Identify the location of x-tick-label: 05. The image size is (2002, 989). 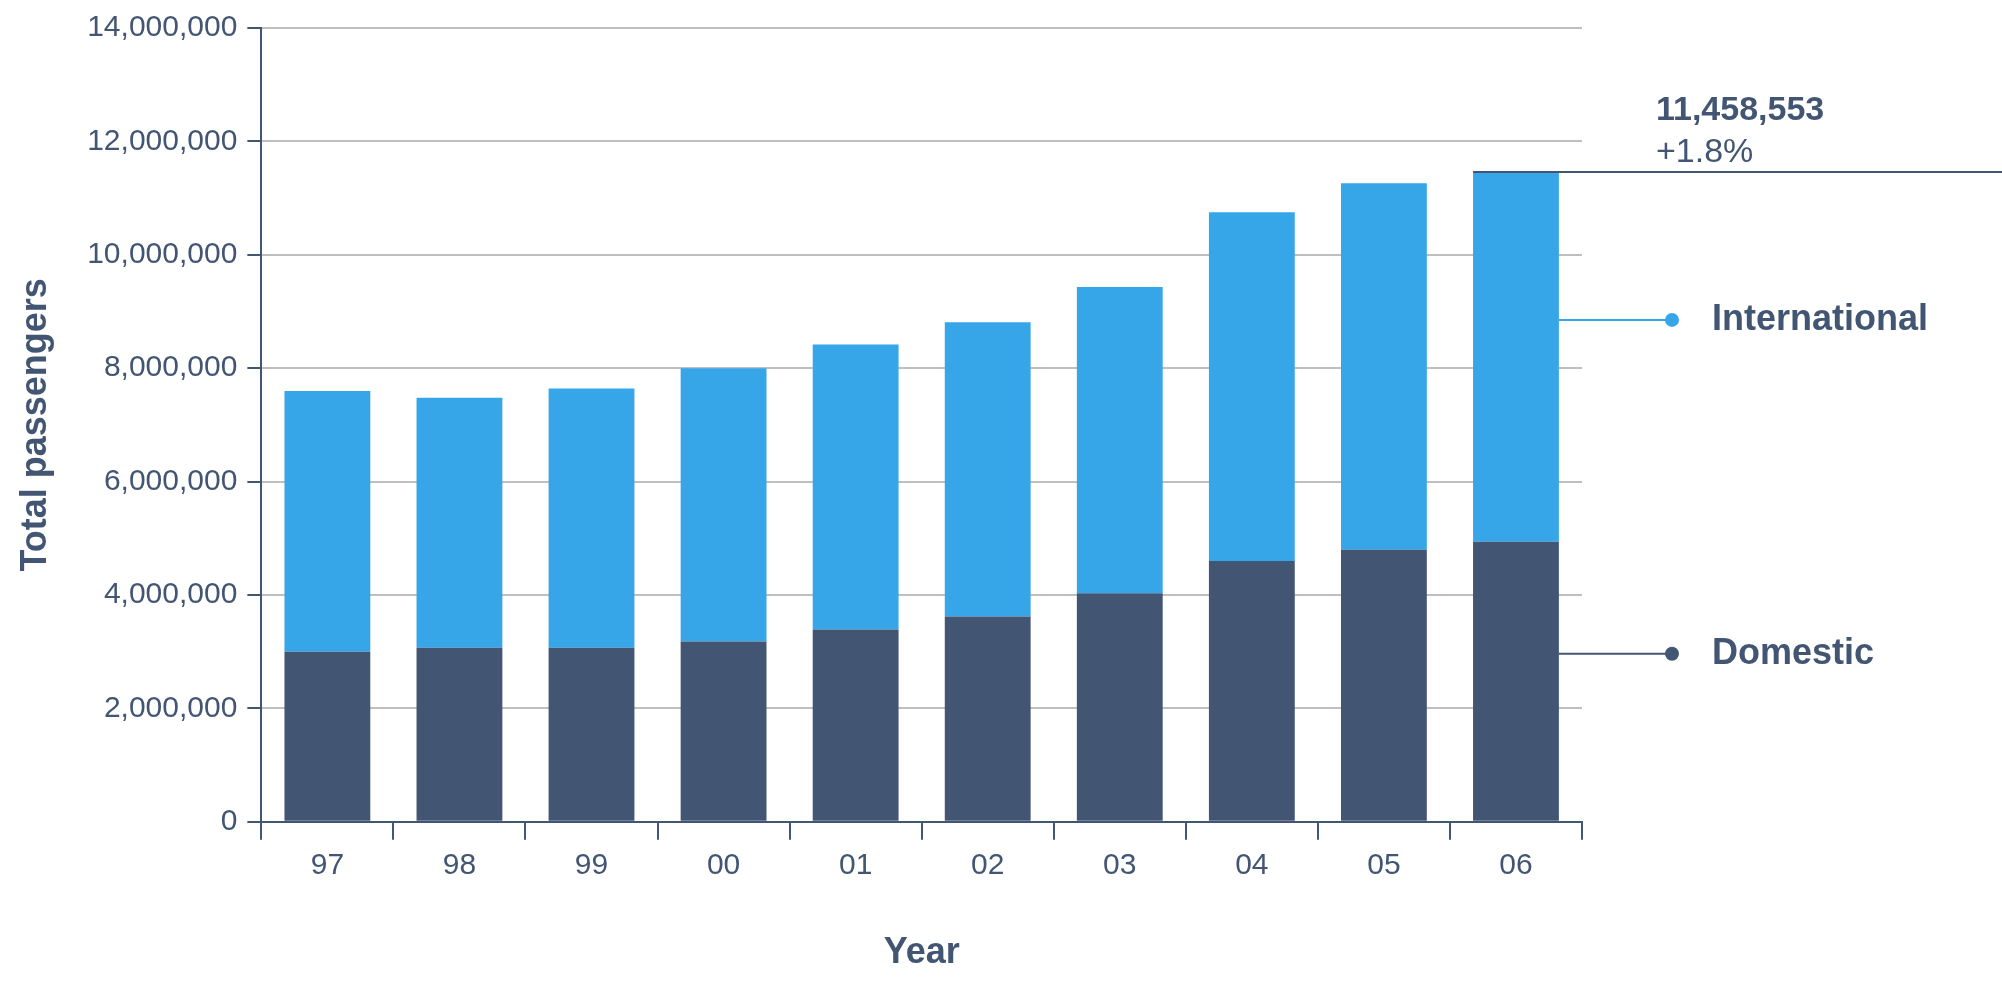
(1384, 864).